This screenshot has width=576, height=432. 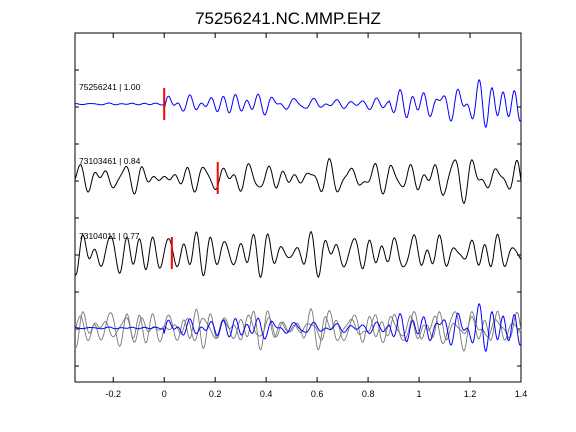 I want to click on x-tick-label: 1, so click(x=419, y=394).